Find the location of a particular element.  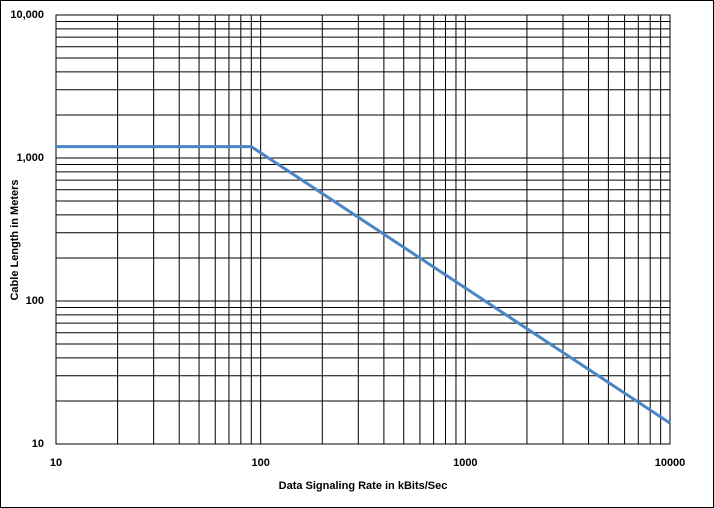

y-axis-label: Cable Length in Meters is located at coordinates (15, 239).